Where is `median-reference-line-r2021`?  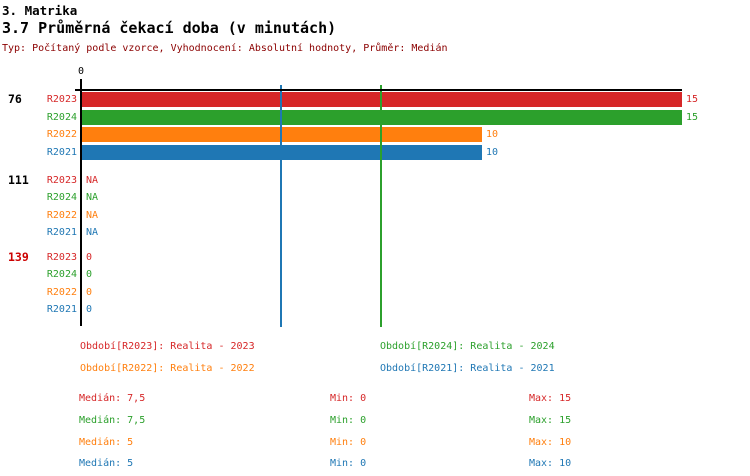 median-reference-line-r2021 is located at coordinates (281, 206).